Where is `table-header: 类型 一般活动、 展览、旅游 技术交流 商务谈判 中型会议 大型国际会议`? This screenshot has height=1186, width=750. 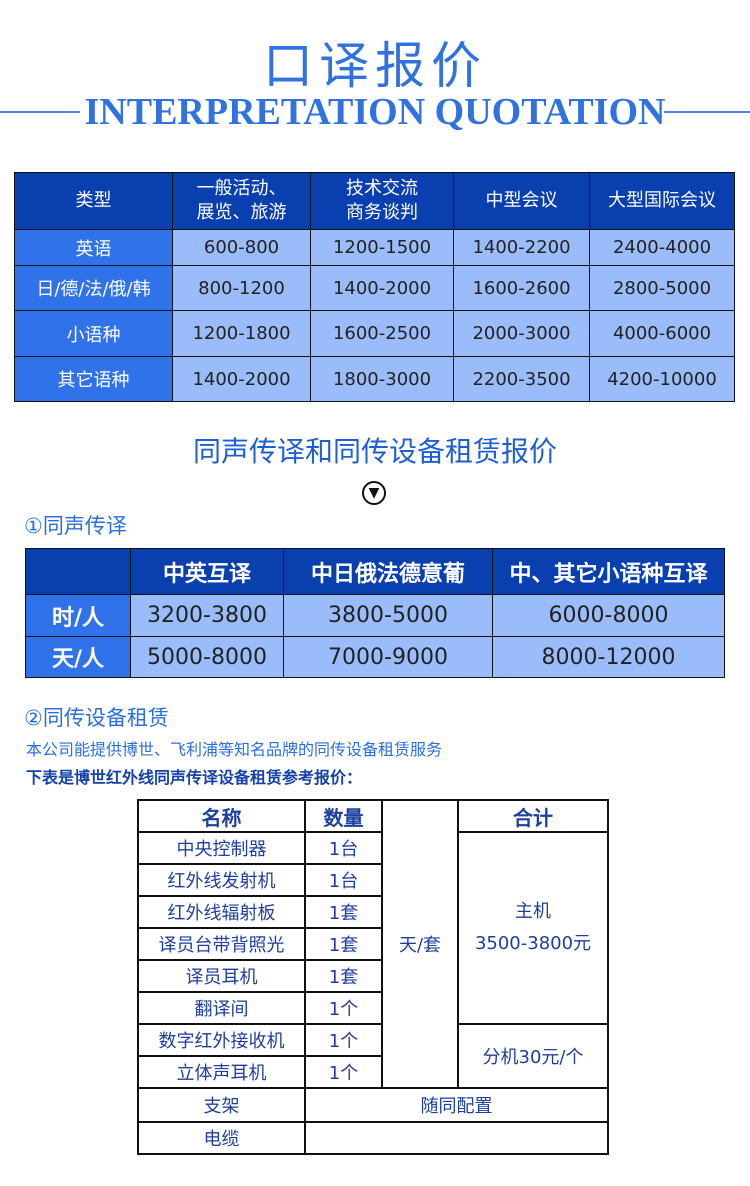 table-header: 类型 一般活动、 展览、旅游 技术交流 商务谈判 中型会议 大型国际会议 is located at coordinates (374, 201).